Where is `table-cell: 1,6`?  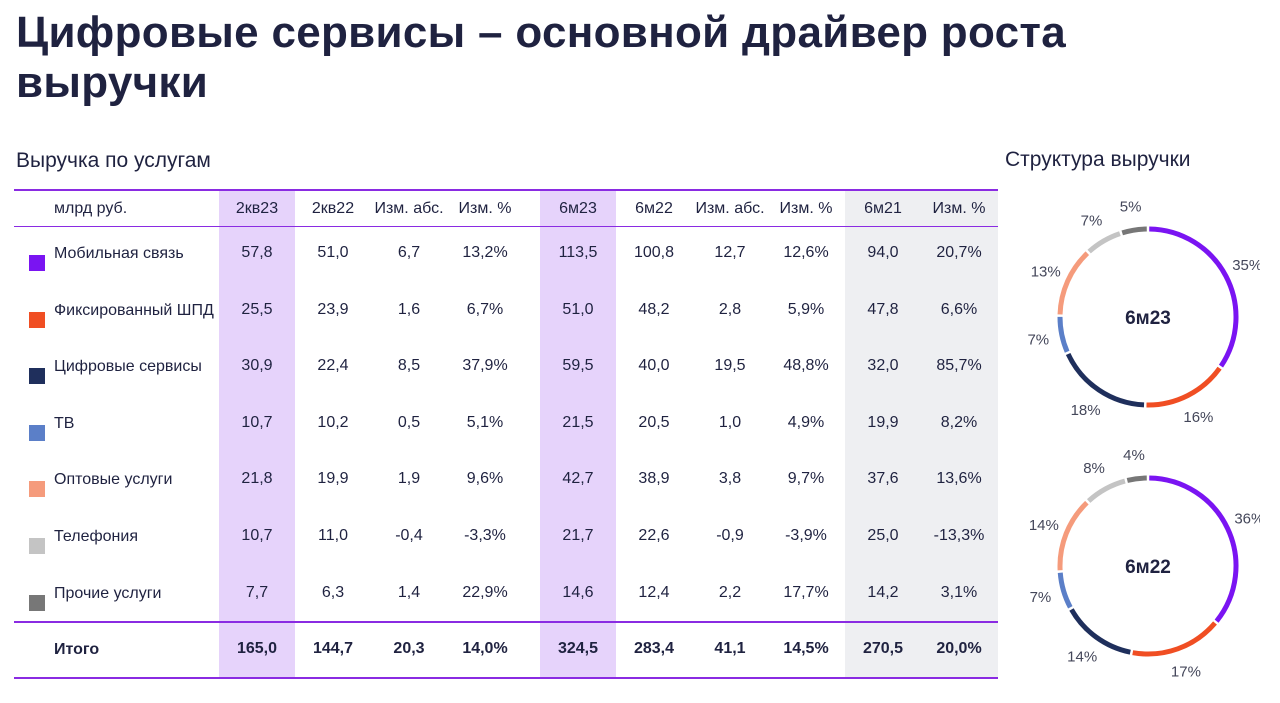
table-cell: 1,6 is located at coordinates (409, 309).